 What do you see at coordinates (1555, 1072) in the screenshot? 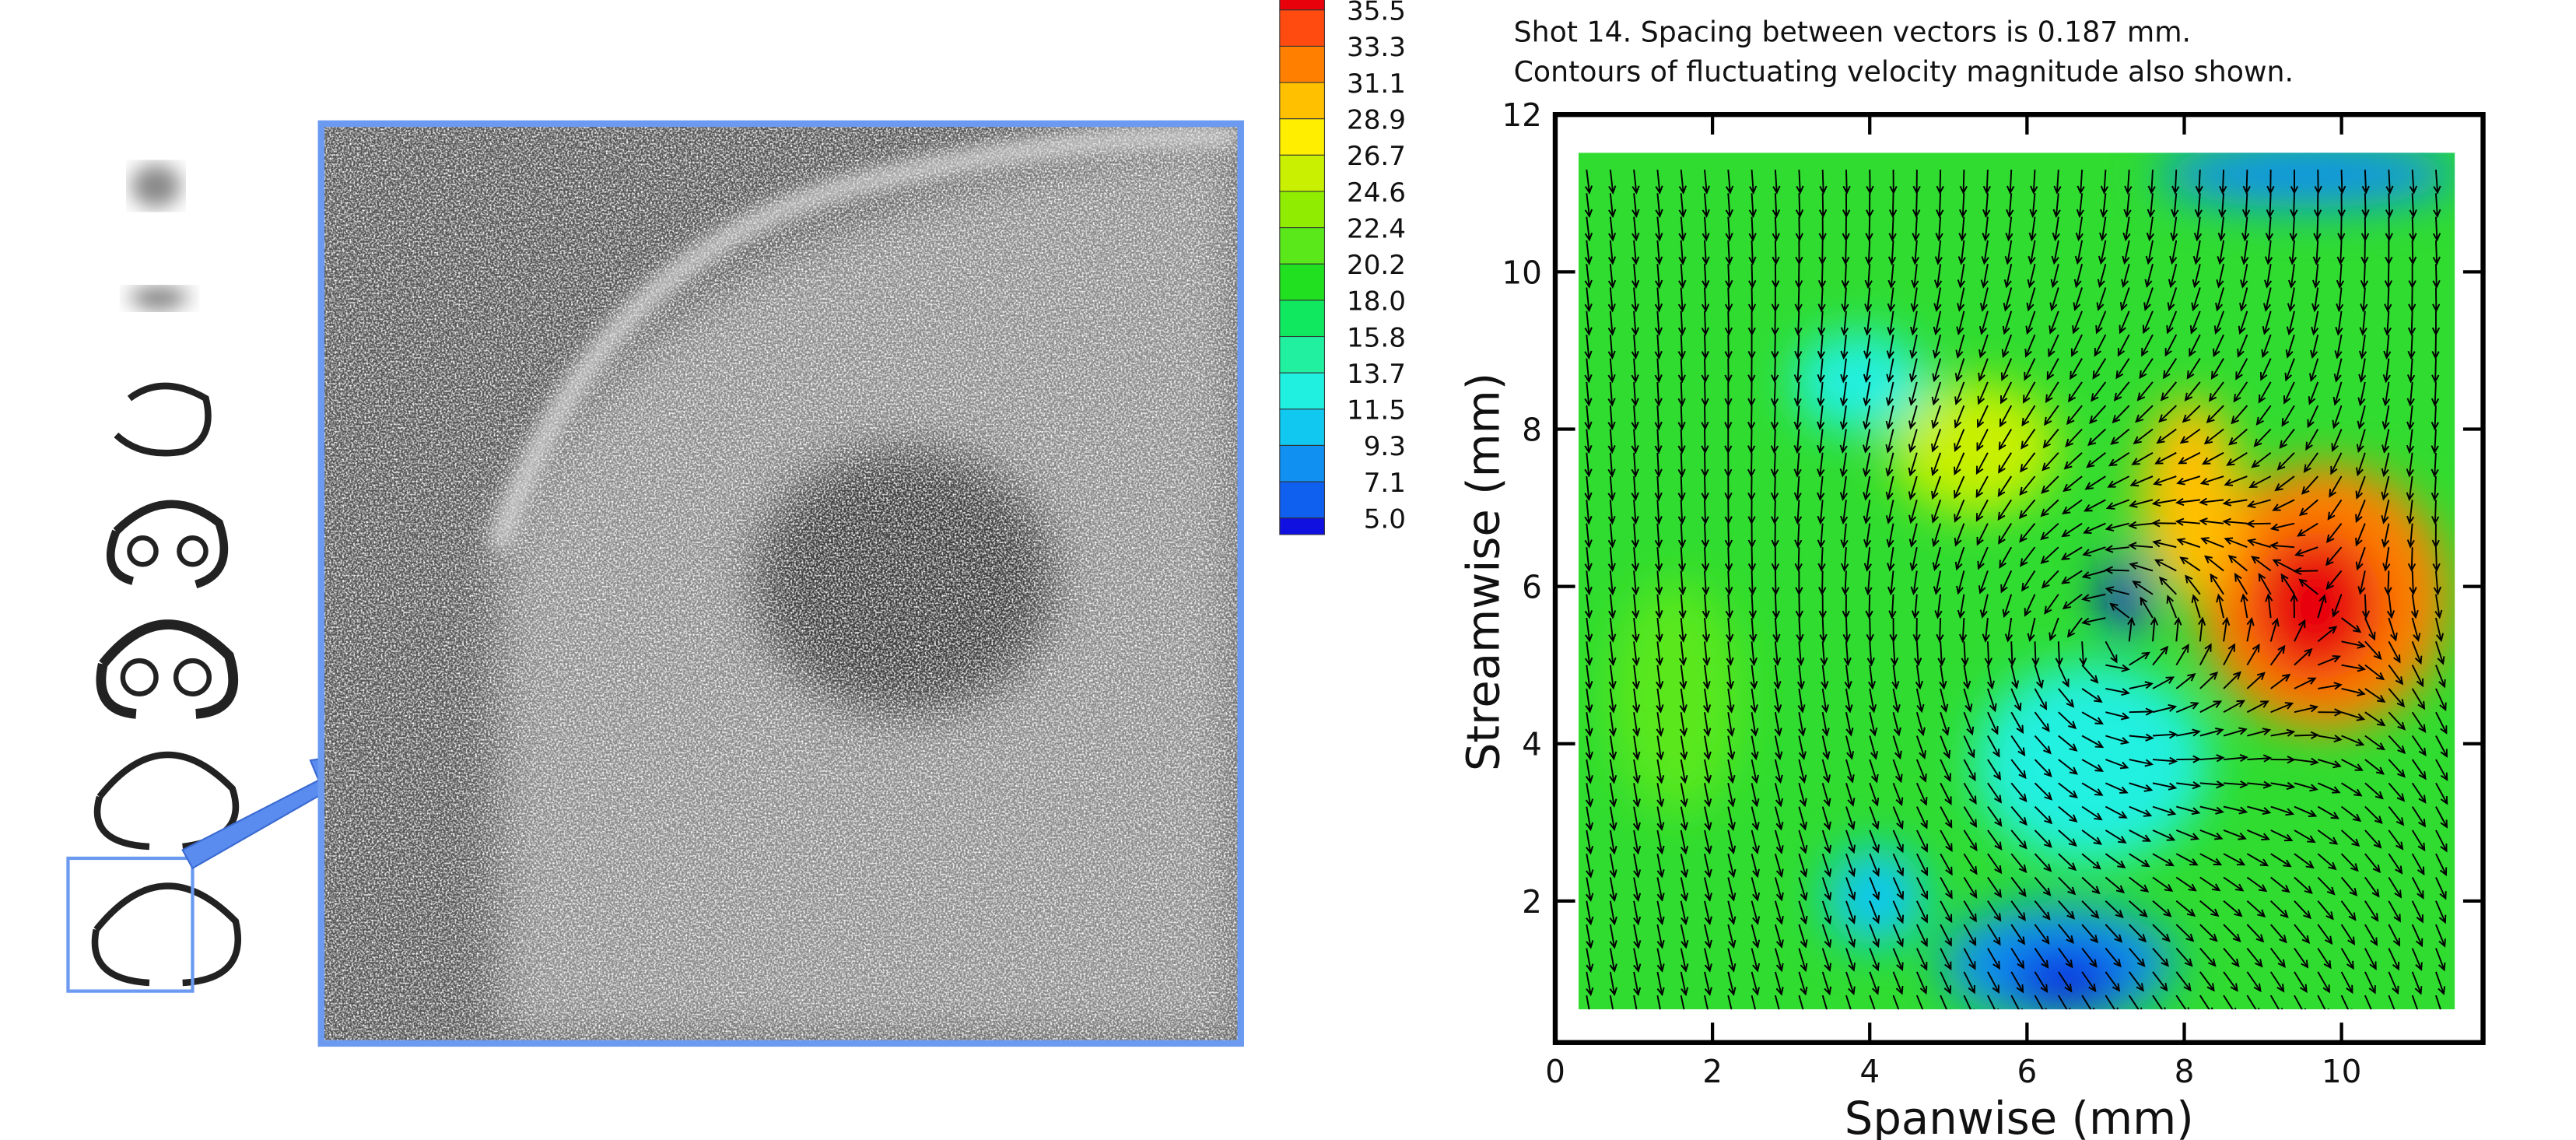
I see `x-tick-label: 0` at bounding box center [1555, 1072].